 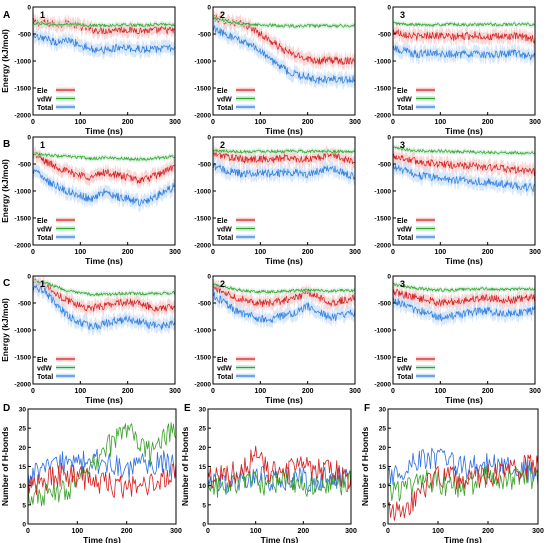 I want to click on y-tick-label: 15, so click(x=383, y=467).